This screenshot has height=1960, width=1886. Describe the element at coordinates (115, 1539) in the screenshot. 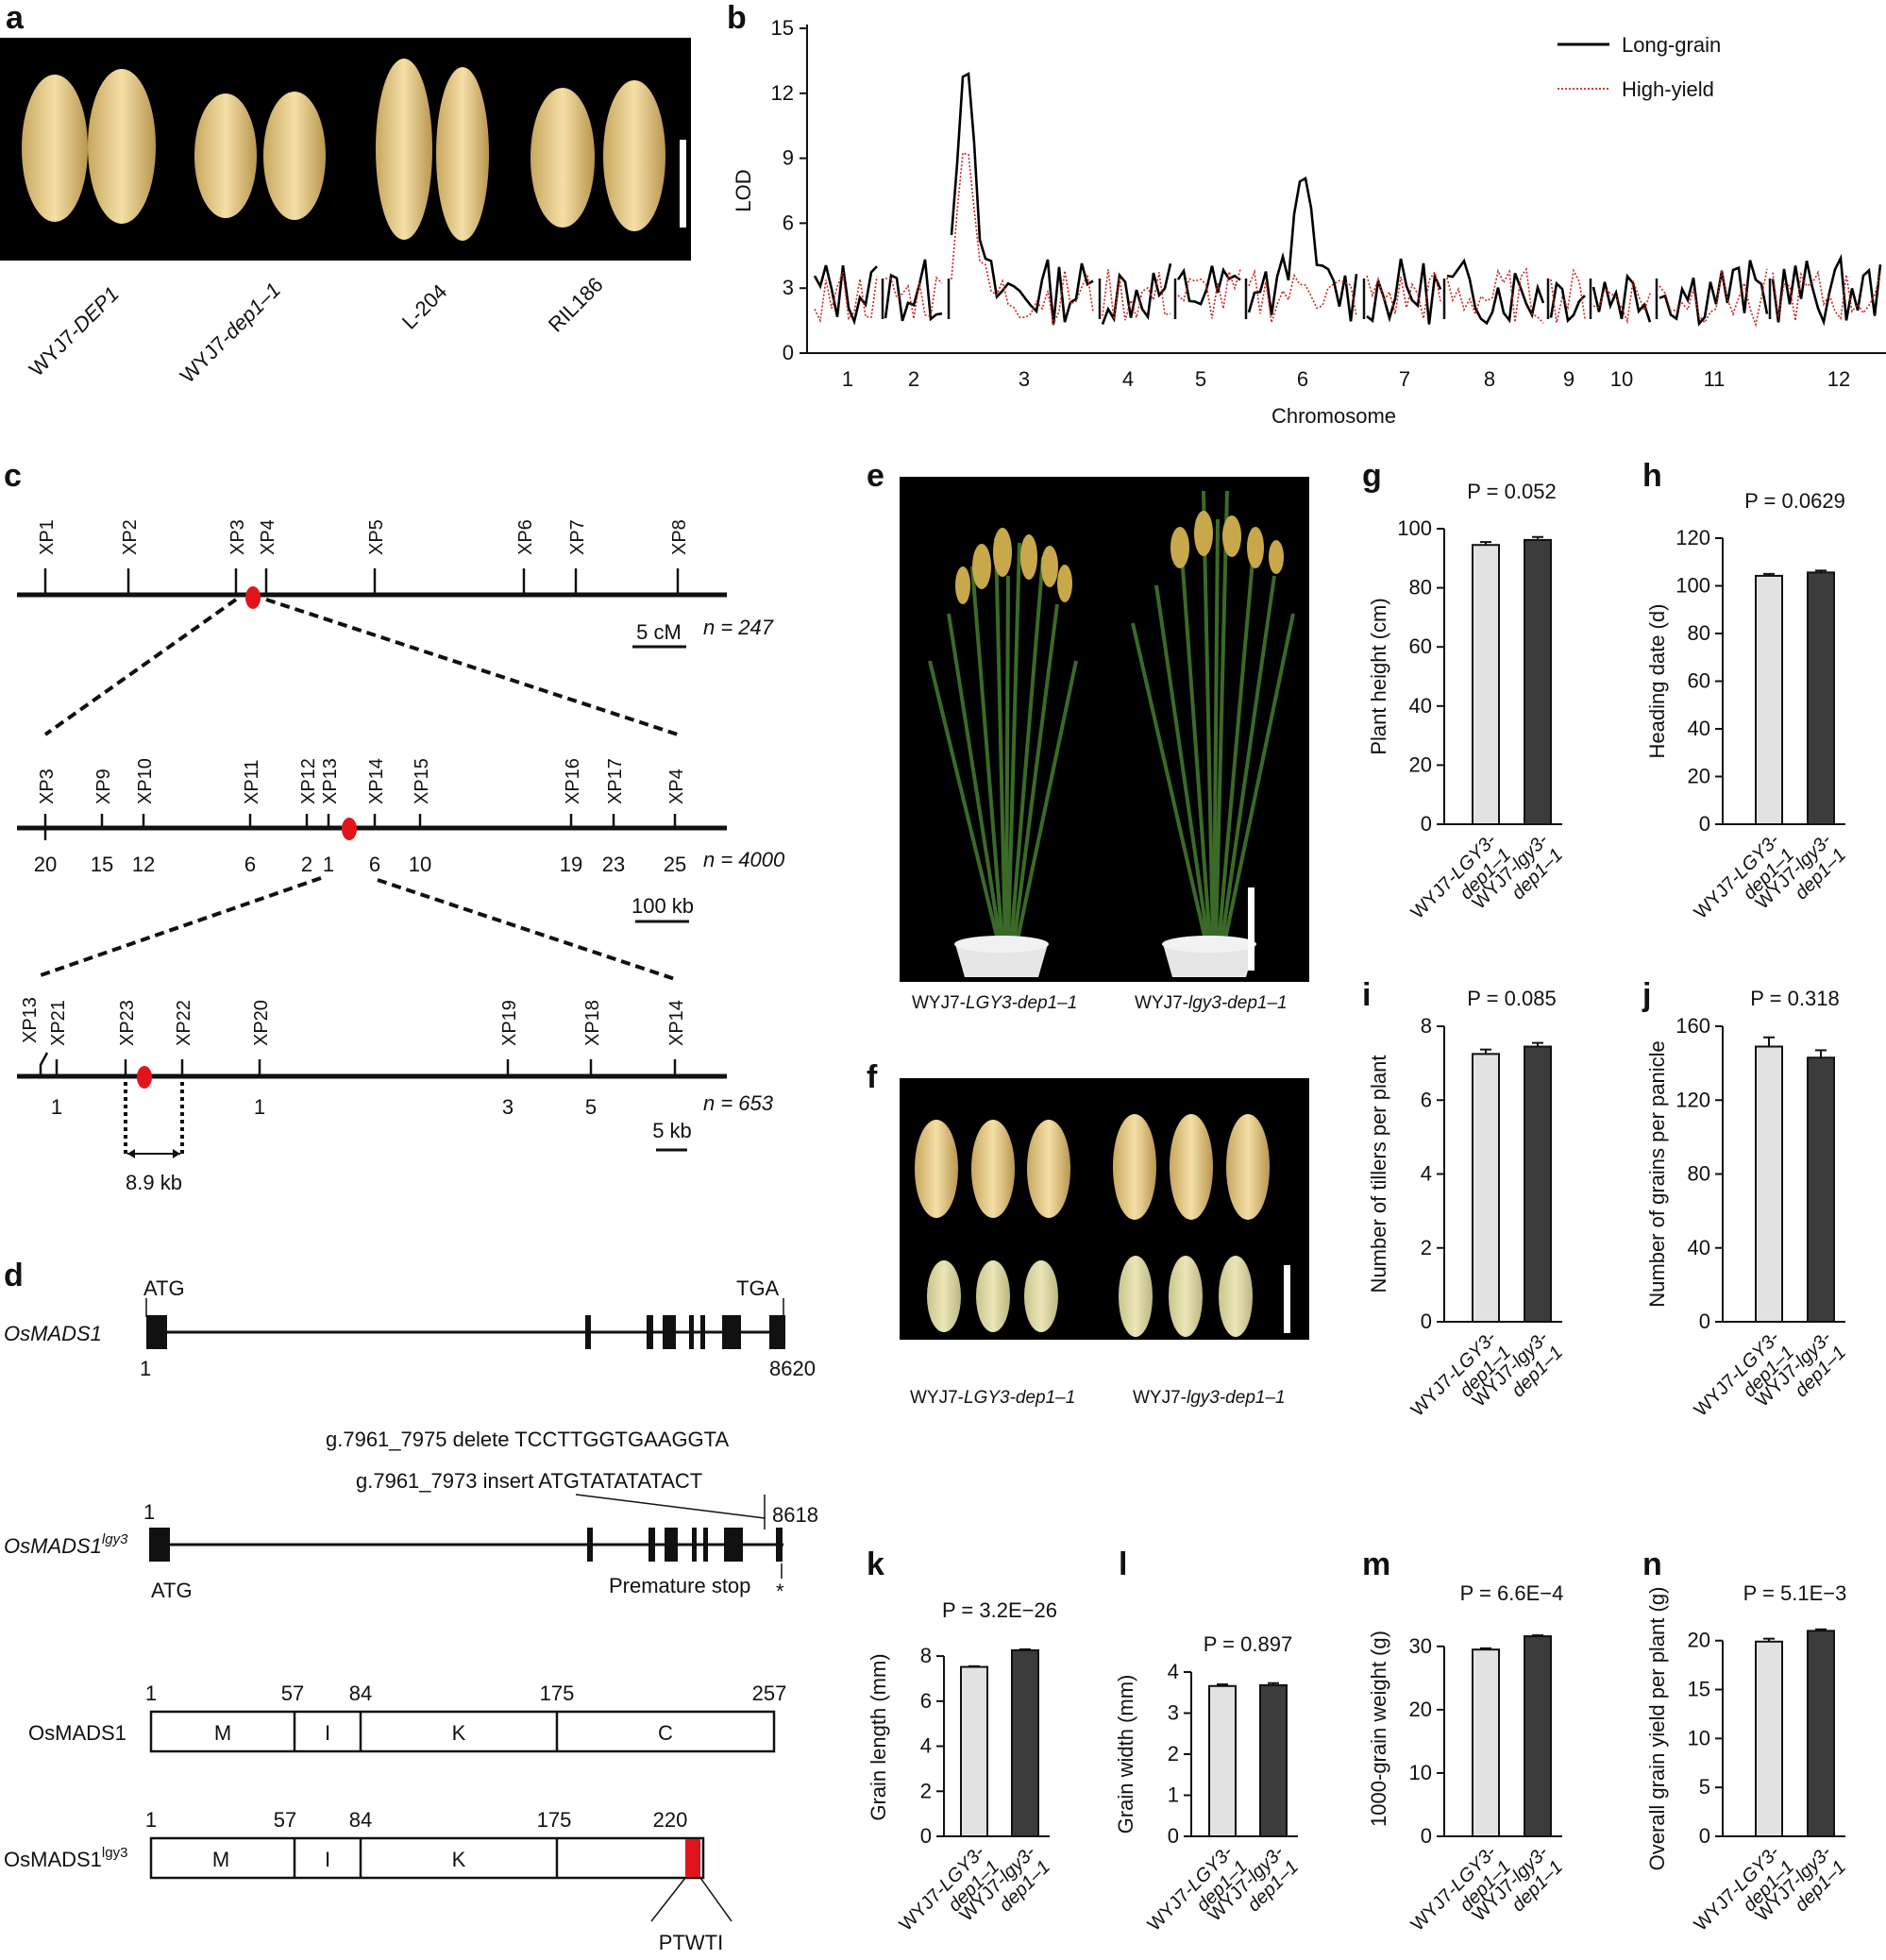

I see `gene-superscript: lgy3` at that location.